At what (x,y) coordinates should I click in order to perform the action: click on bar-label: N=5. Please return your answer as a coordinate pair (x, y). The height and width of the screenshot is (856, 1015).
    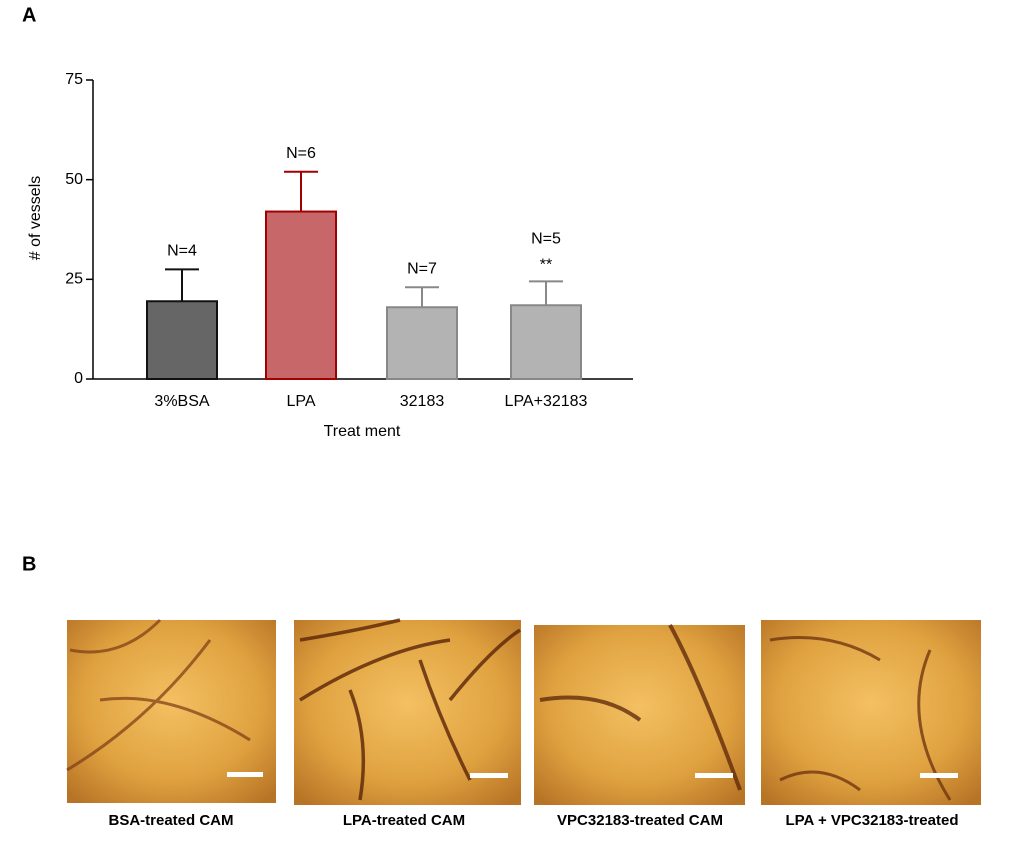
    Looking at the image, I should click on (546, 239).